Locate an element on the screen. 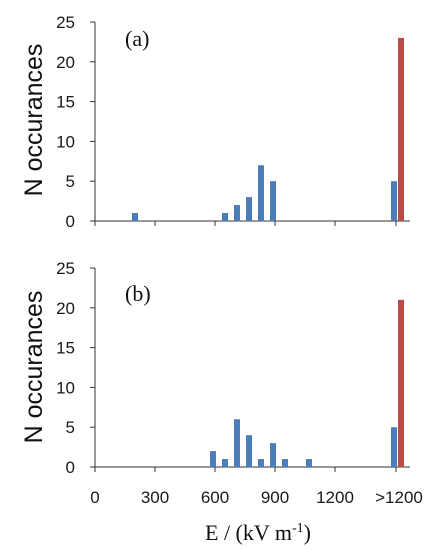 Image resolution: width=429 pixels, height=550 pixels. x-tick-labels: 0 300 600 900 1200 >1200 is located at coordinates (256, 497).